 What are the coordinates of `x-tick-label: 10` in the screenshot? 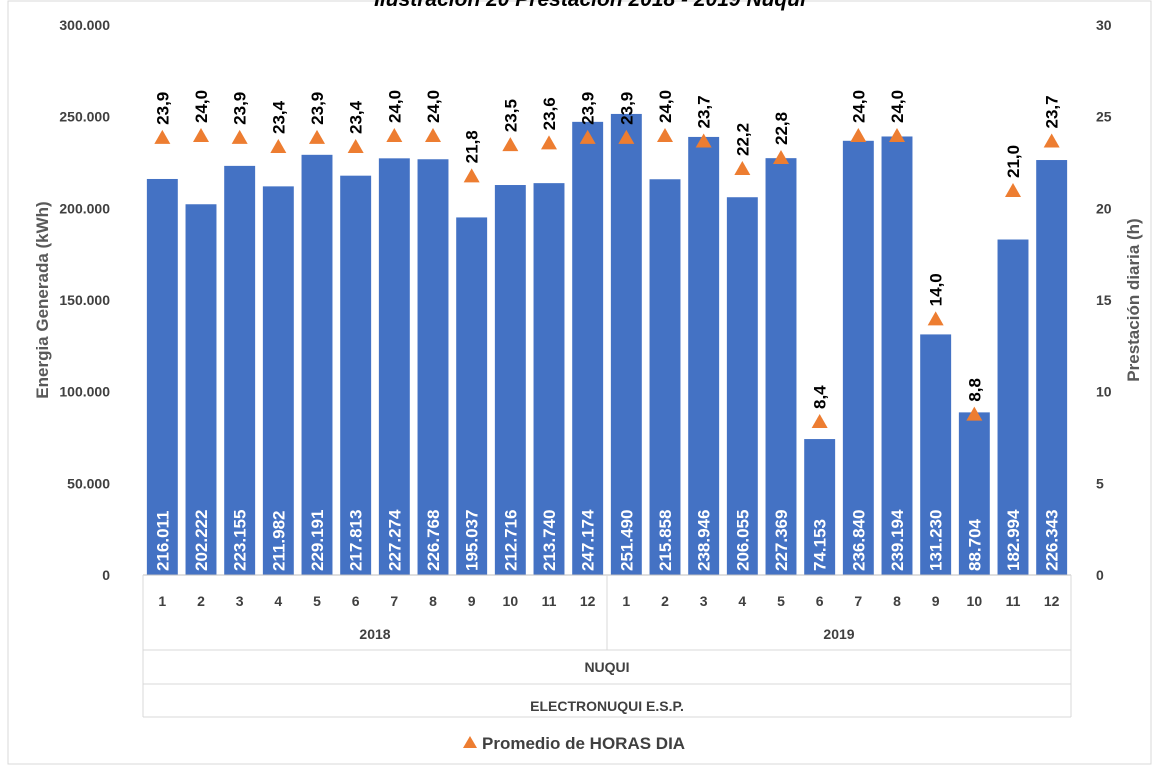 It's located at (975, 601).